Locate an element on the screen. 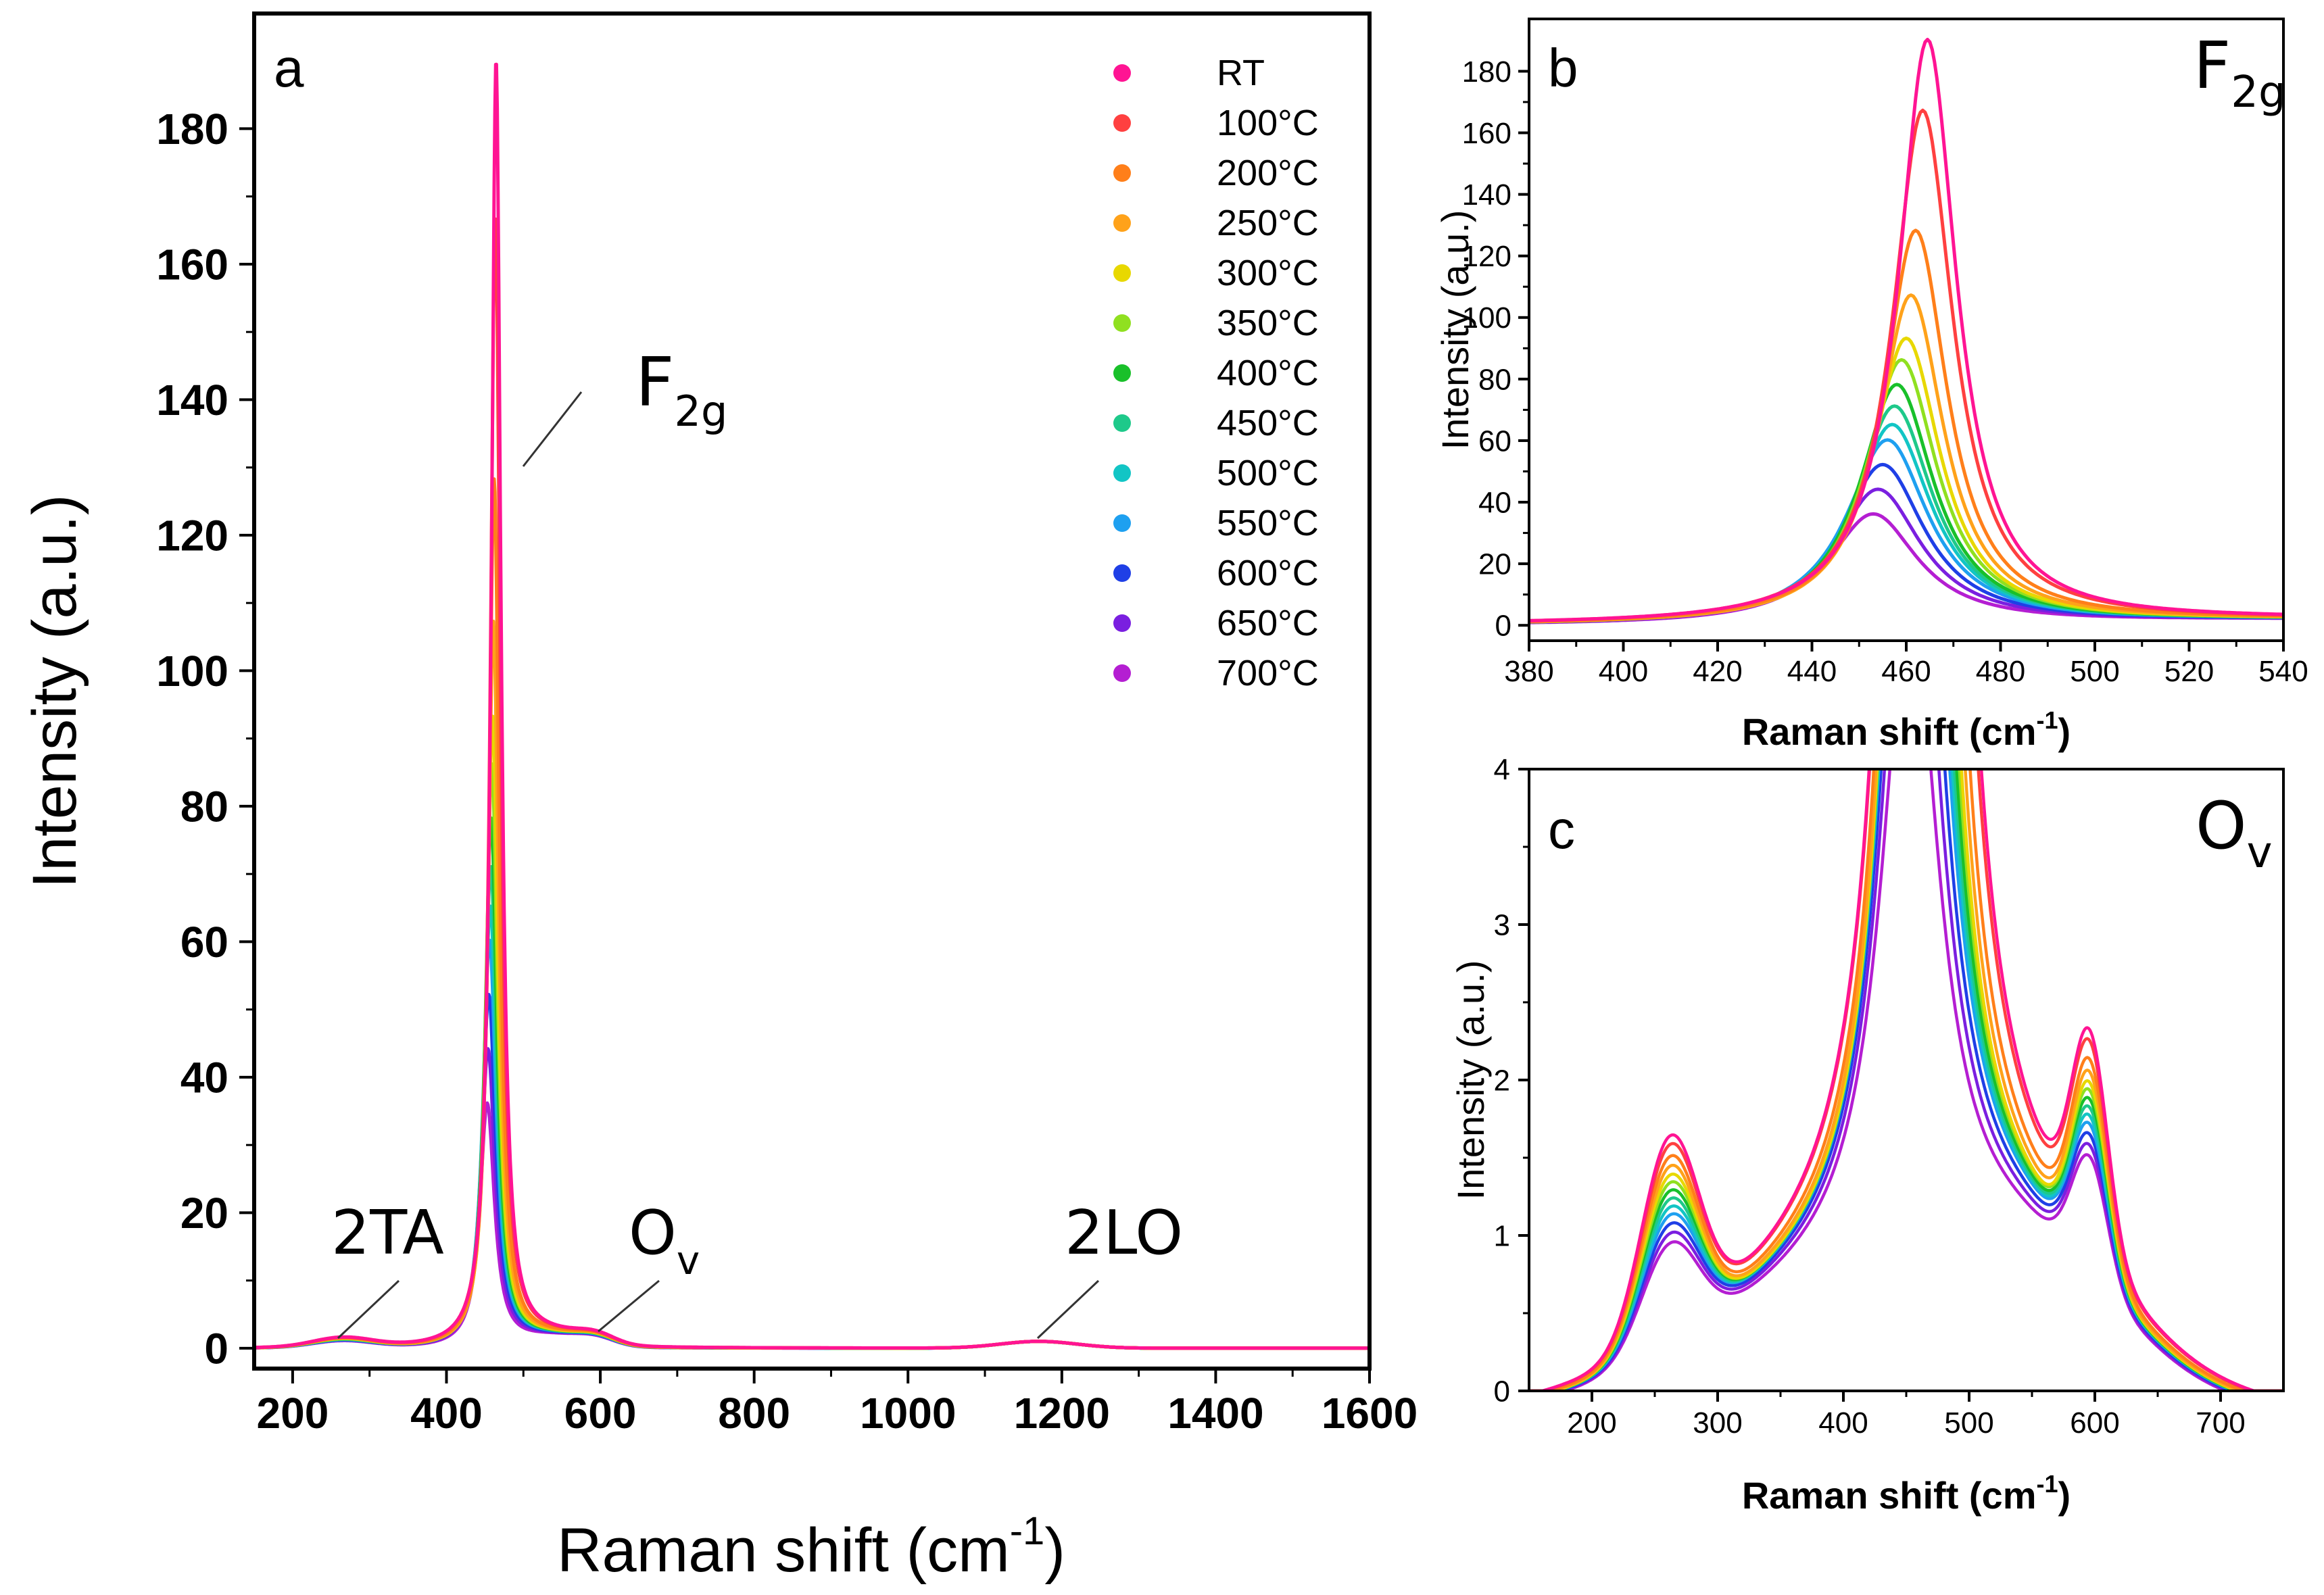  legend-label-4: 300°C is located at coordinates (1268, 273).